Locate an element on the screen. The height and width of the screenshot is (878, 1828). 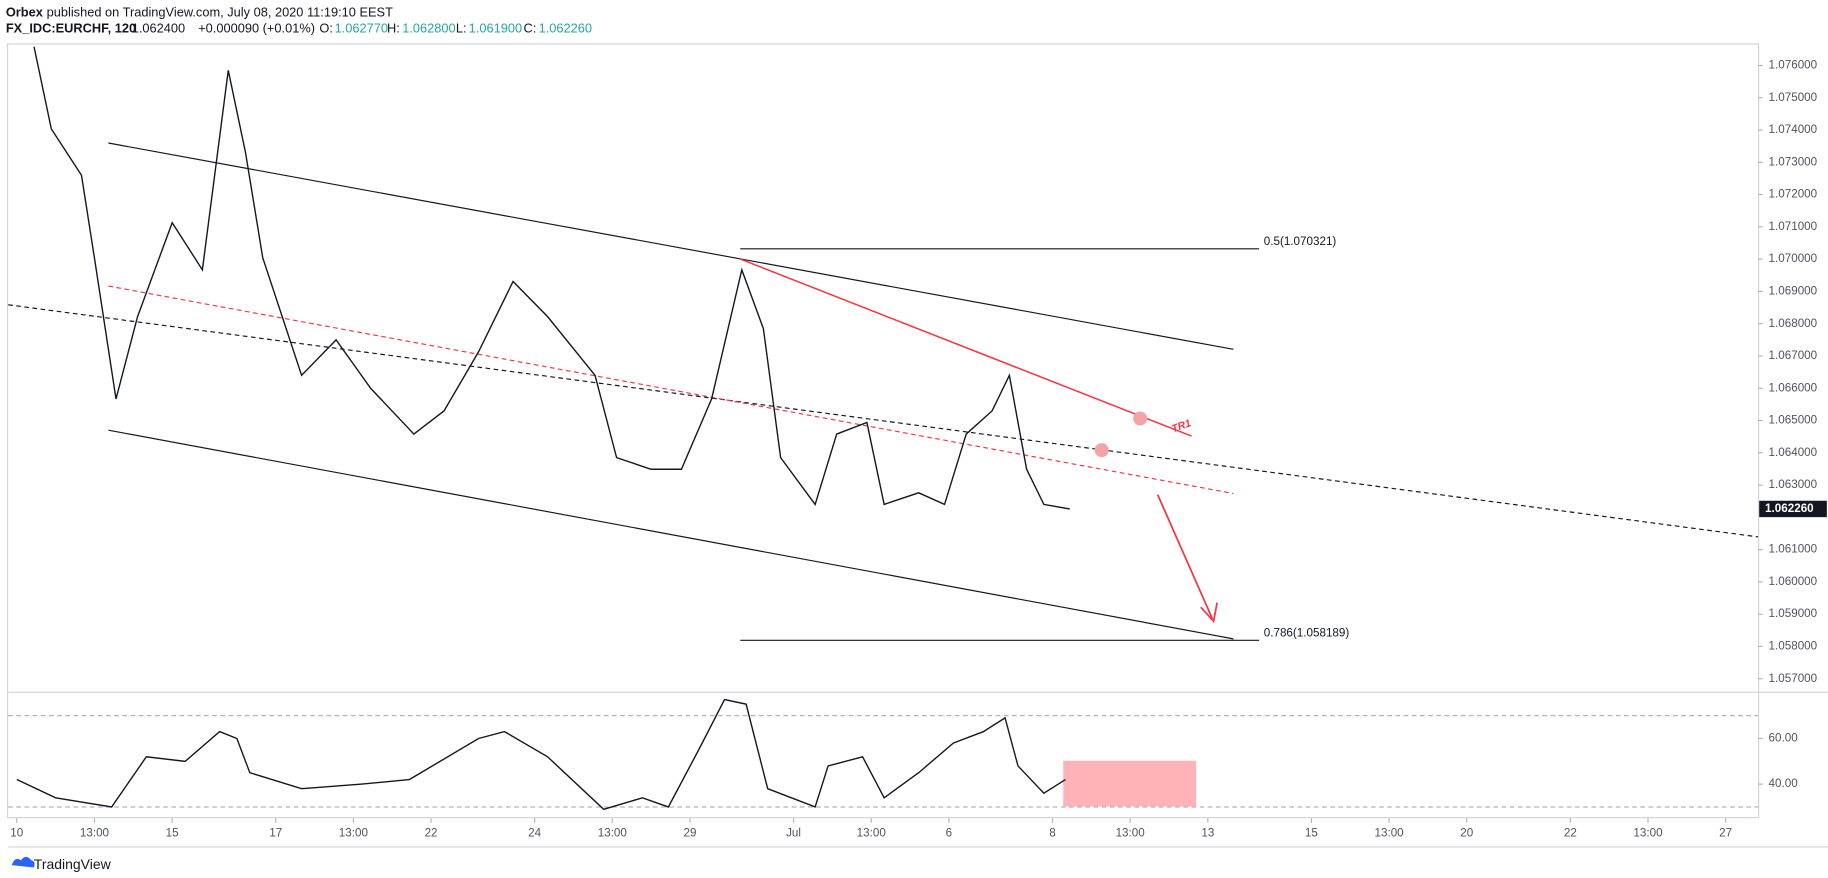
c-value: 1.062260 is located at coordinates (565, 28).